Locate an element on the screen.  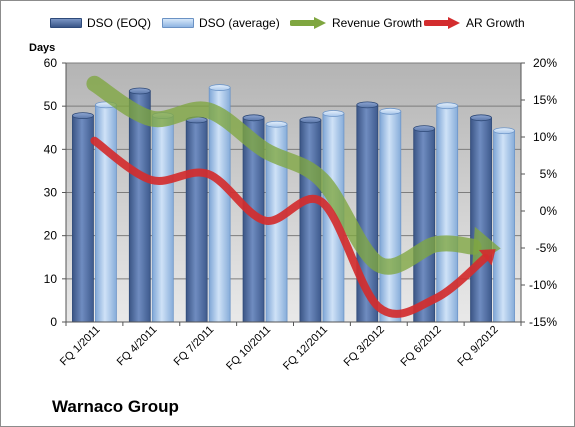
y-tick-label: 60 is located at coordinates (51, 63).